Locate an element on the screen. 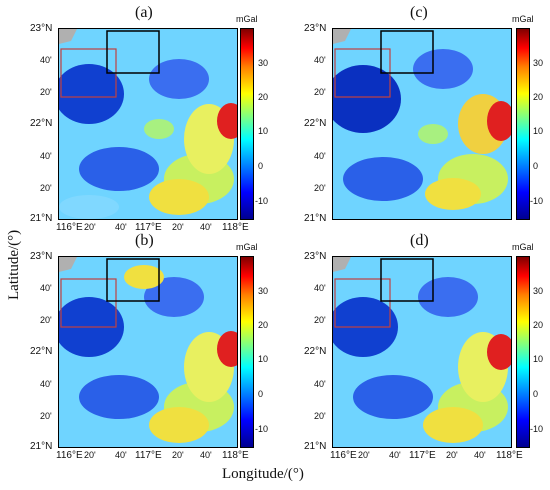  lon-d-117e: 117°E is located at coordinates (422, 455).